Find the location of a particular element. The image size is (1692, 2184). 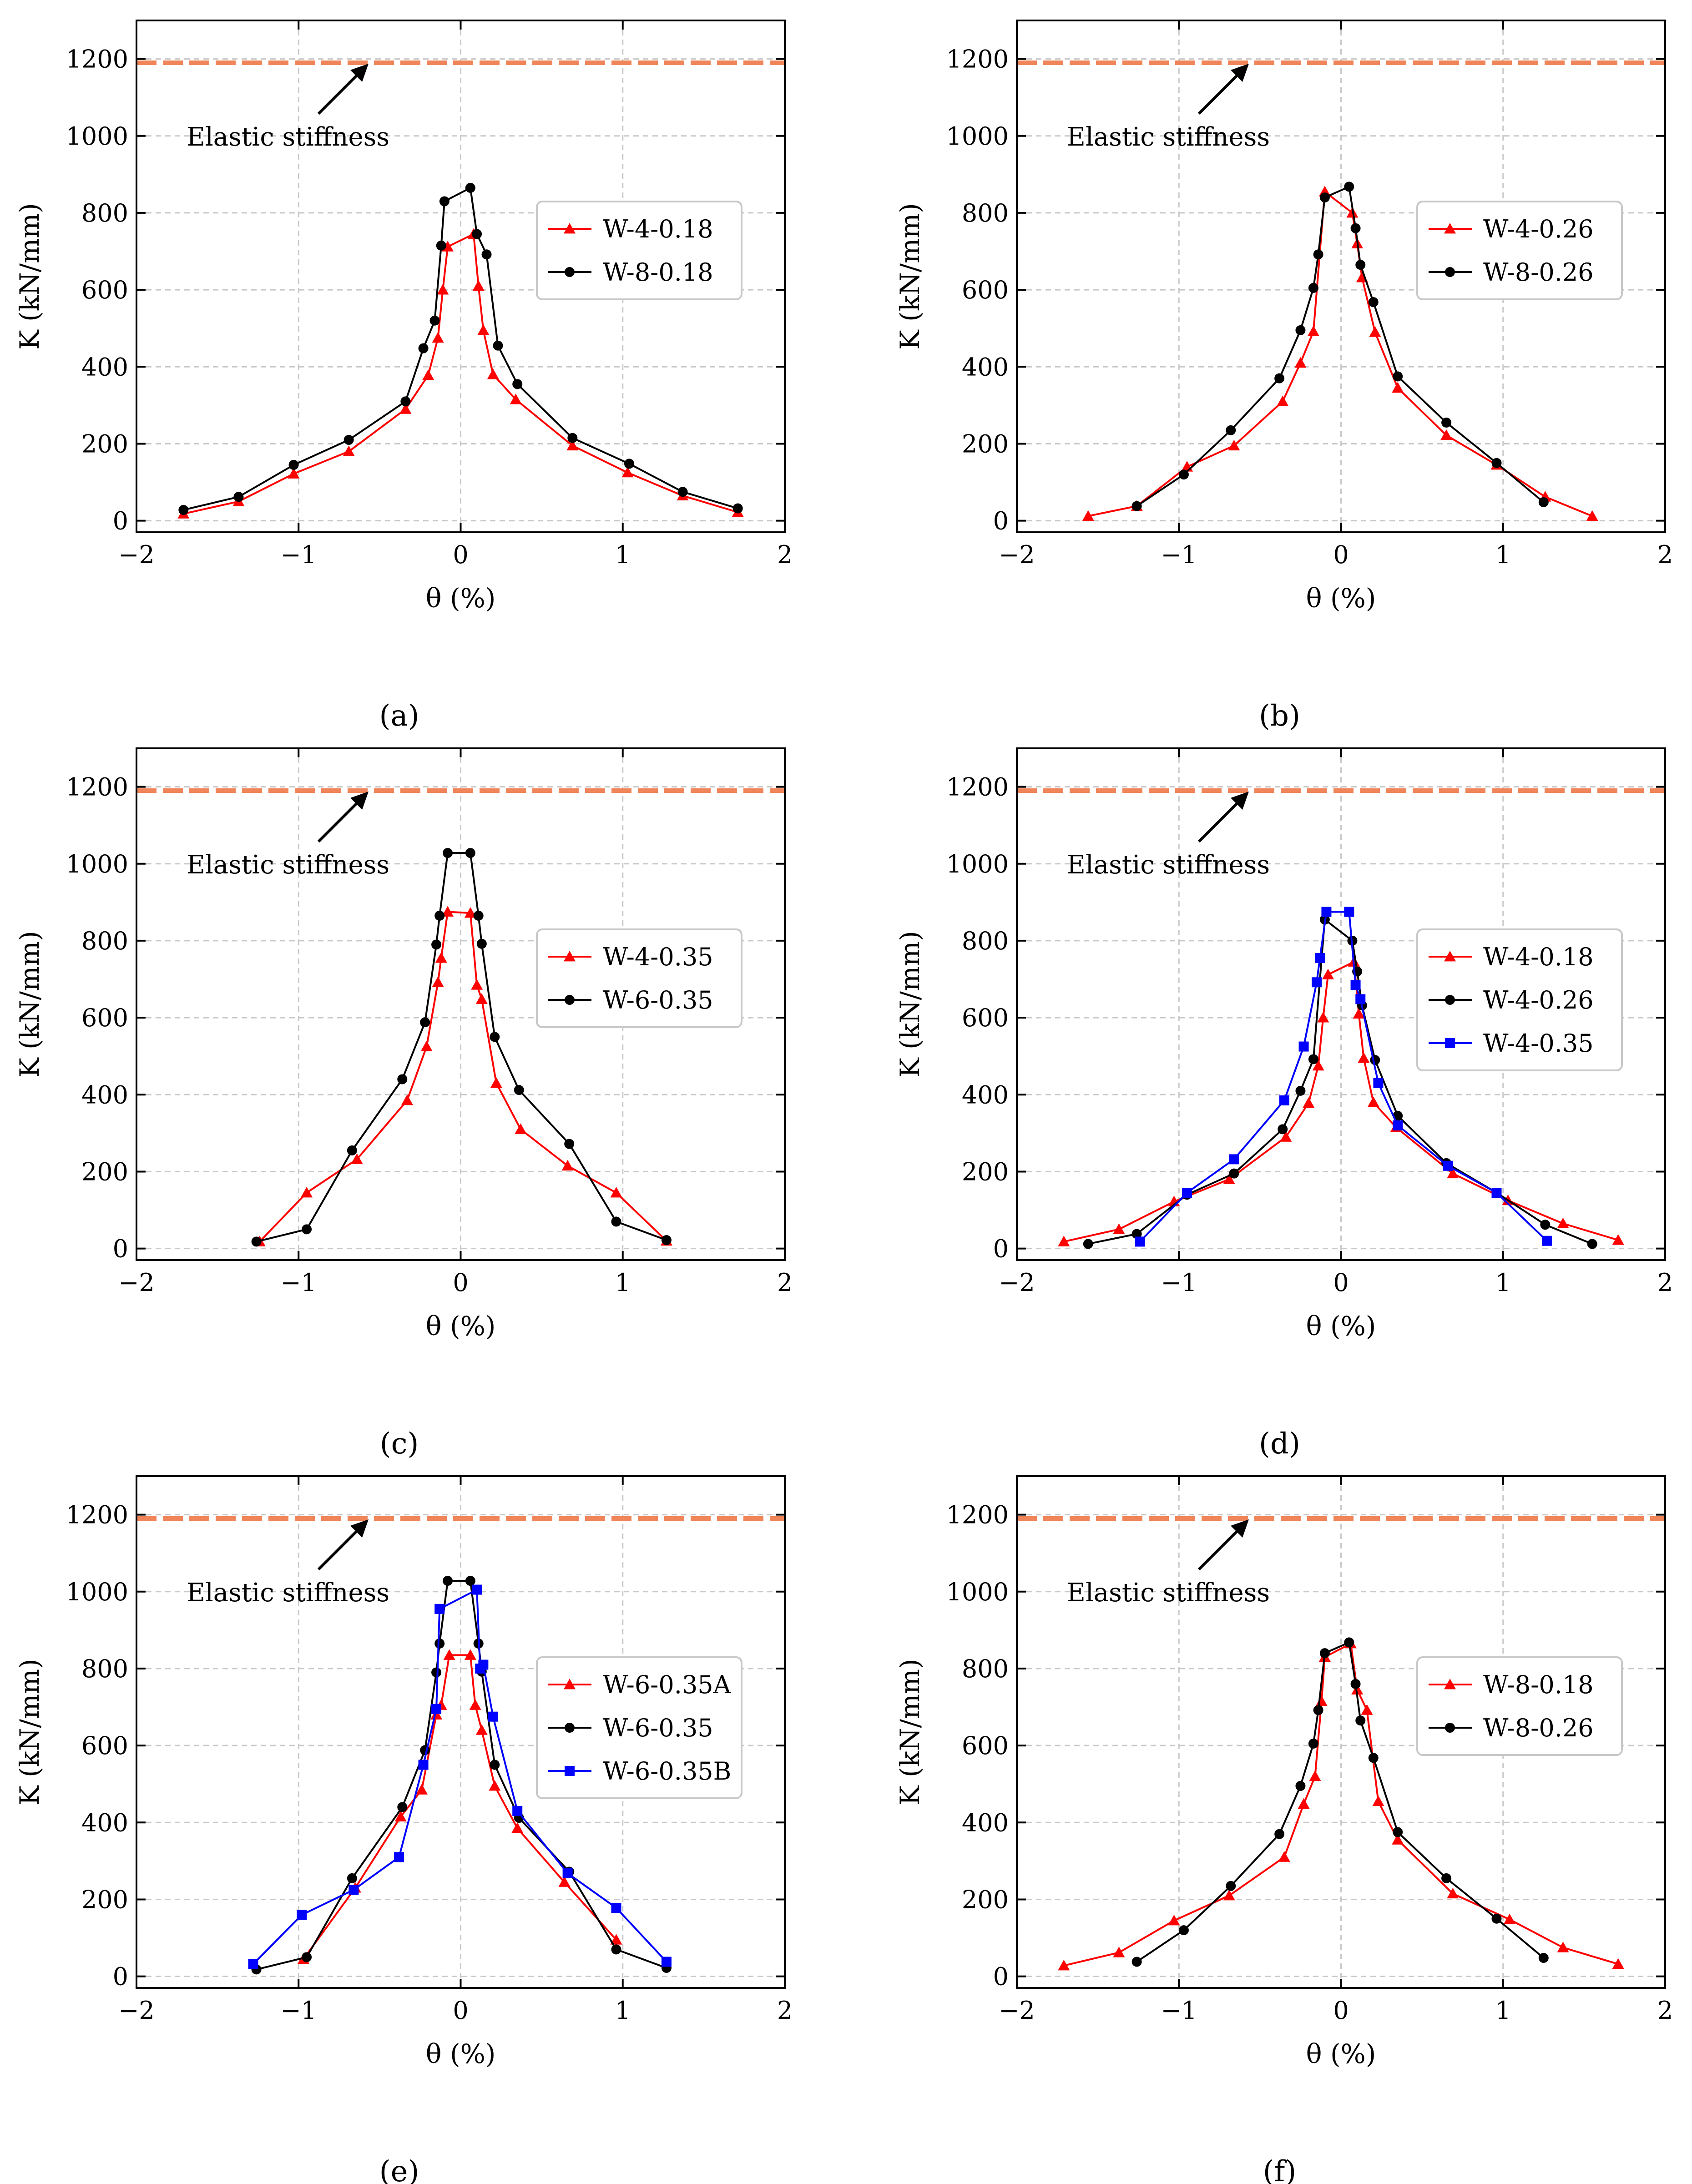

panel-label: (e) is located at coordinates (399, 2169).